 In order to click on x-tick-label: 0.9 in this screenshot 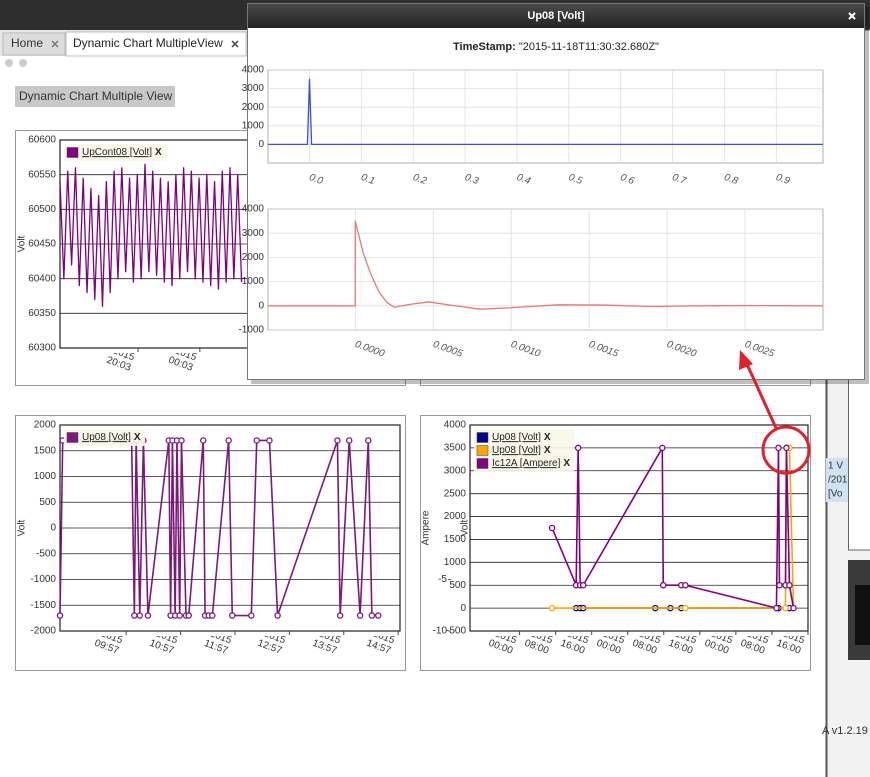, I will do `click(782, 179)`.